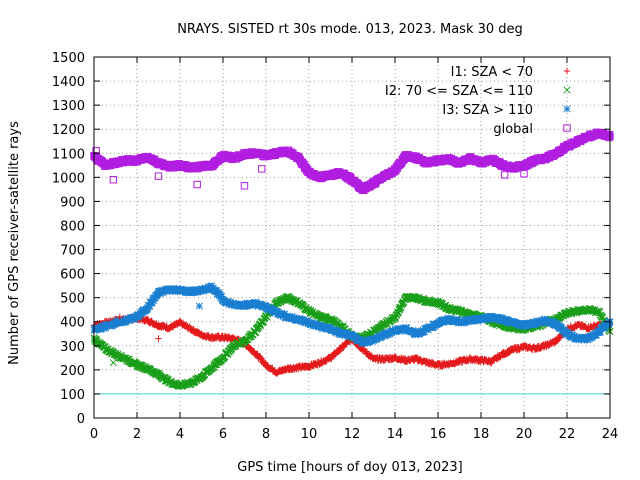  What do you see at coordinates (72, 347) in the screenshot?
I see `y-tick-label: 300` at bounding box center [72, 347].